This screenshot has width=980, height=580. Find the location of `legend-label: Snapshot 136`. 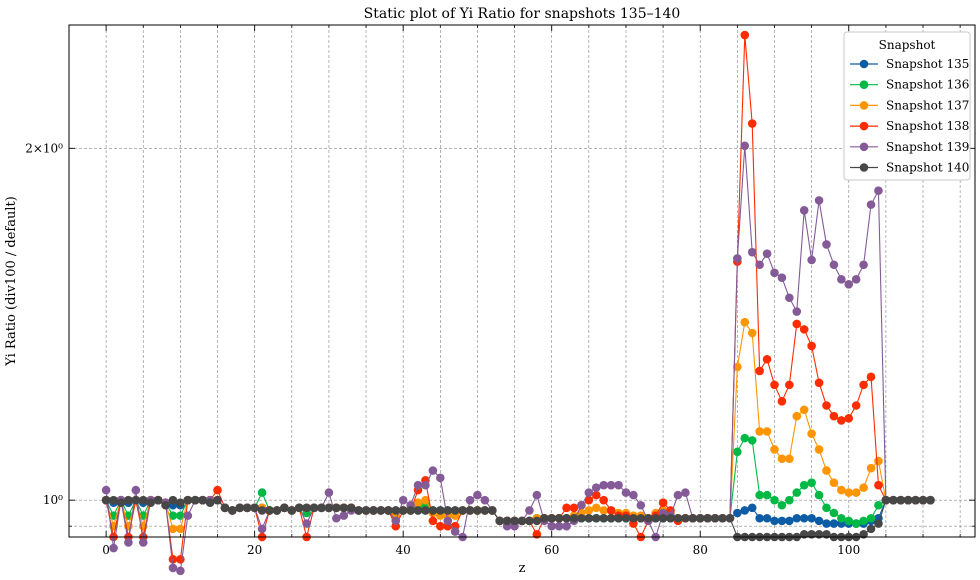

legend-label: Snapshot 136 is located at coordinates (927, 85).